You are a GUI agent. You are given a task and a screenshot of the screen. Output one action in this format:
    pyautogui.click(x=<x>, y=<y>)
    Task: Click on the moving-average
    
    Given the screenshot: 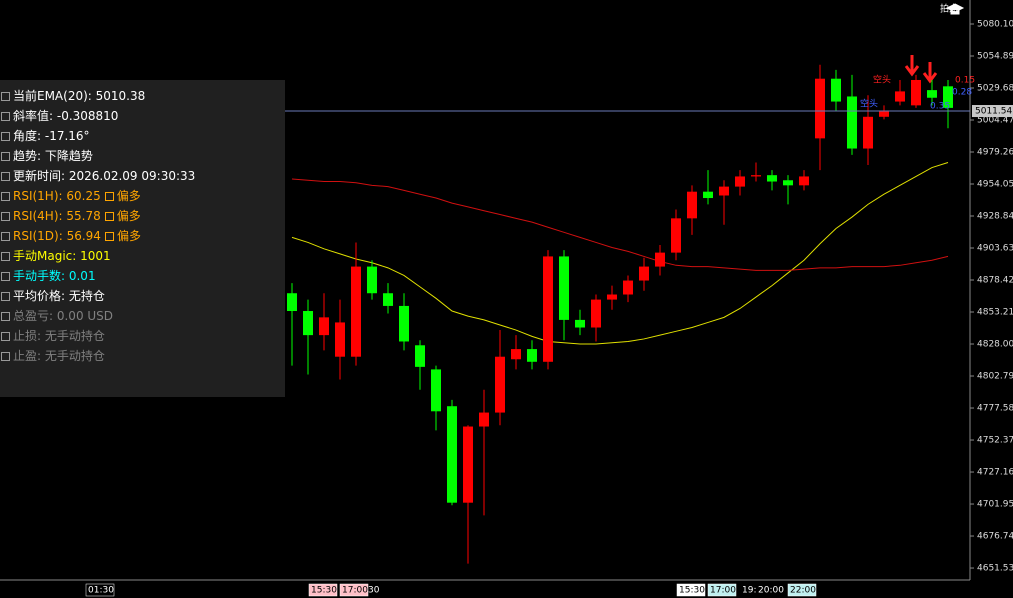 What is the action you would take?
    pyautogui.click(x=620, y=224)
    